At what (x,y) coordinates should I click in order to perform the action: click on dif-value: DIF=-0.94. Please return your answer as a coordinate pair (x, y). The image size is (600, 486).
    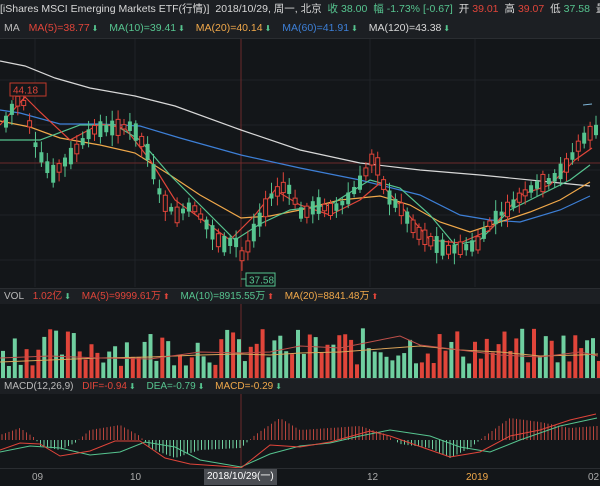
    Looking at the image, I should click on (104, 386).